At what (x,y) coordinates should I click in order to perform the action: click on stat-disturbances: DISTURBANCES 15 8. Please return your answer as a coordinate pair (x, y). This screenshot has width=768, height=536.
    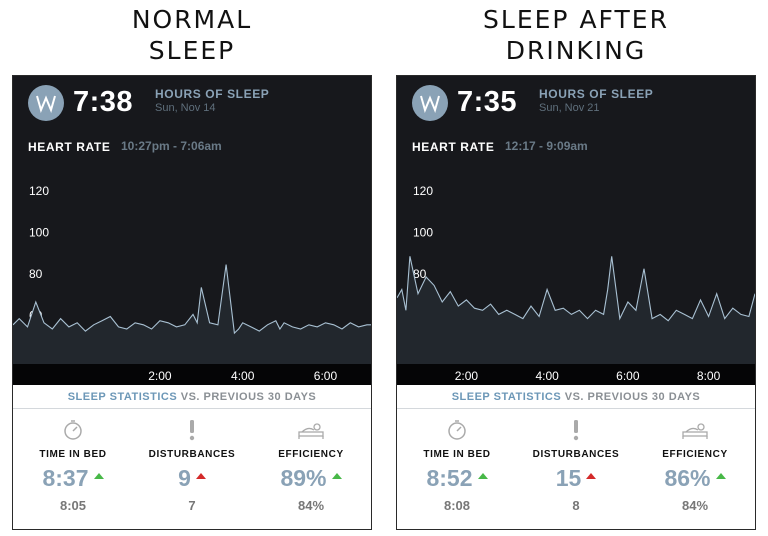
    Looking at the image, I should click on (576, 468).